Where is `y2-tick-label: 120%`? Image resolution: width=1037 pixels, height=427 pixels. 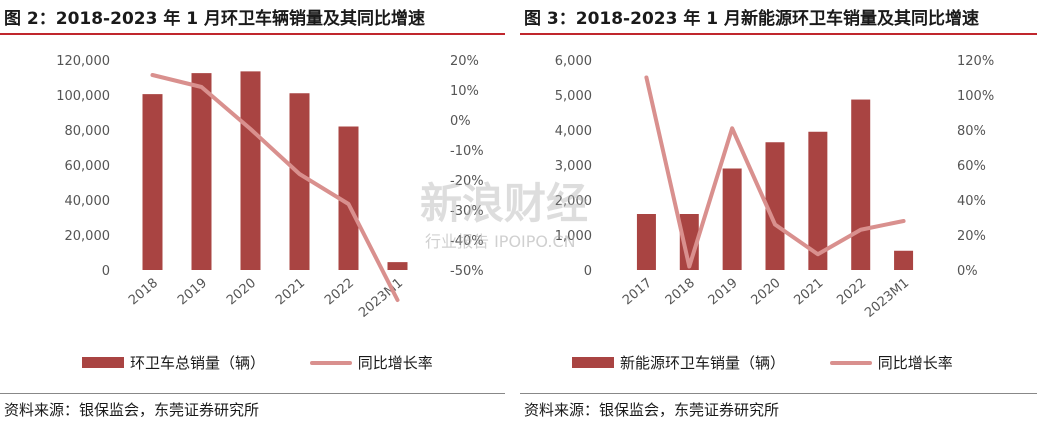 y2-tick-label: 120% is located at coordinates (975, 61).